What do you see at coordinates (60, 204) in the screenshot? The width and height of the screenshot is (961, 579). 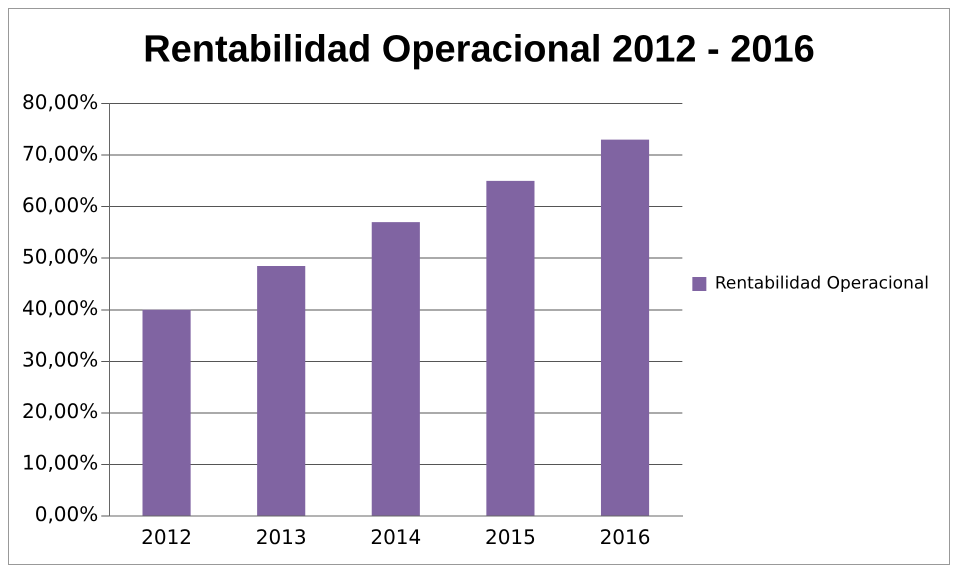 I see `y-tick-label: 60,00%` at bounding box center [60, 204].